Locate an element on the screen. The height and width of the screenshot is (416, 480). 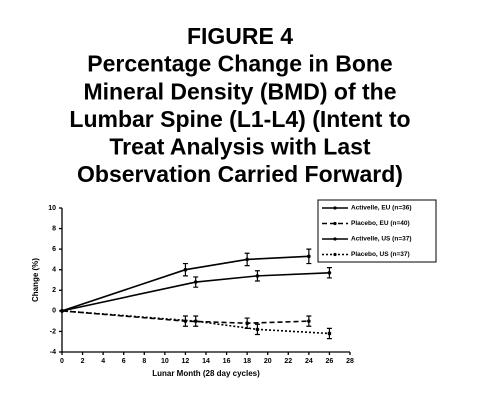
x-tick-label: 16 is located at coordinates (227, 361).